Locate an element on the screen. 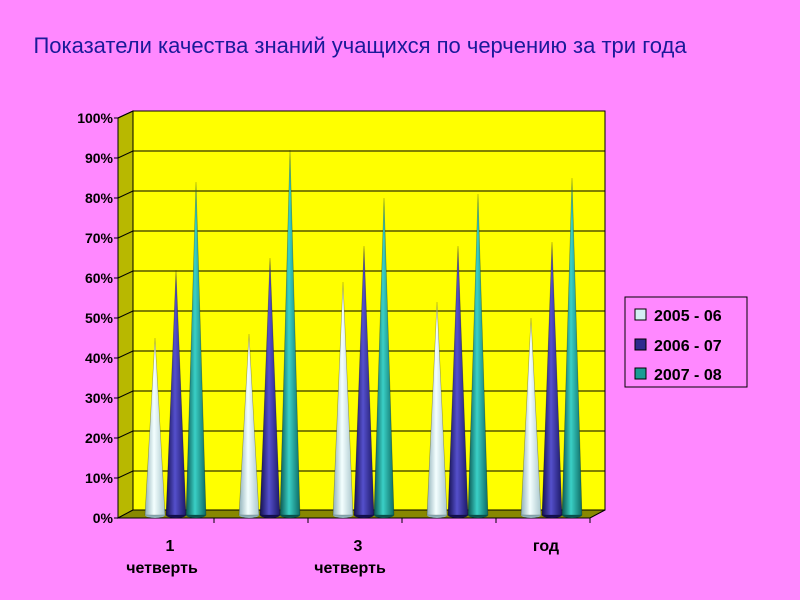  y-tick-label: 20% is located at coordinates (99, 438).